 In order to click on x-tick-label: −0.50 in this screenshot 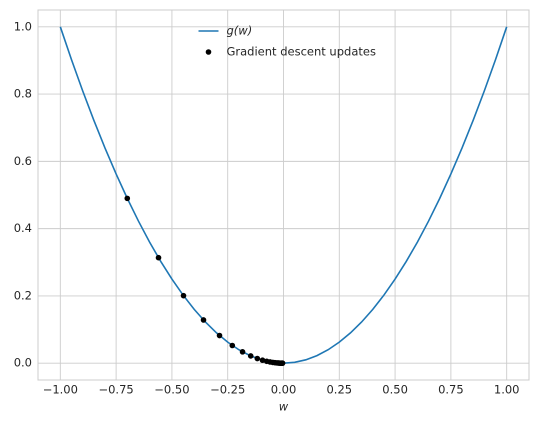, I will do `click(171, 390)`.